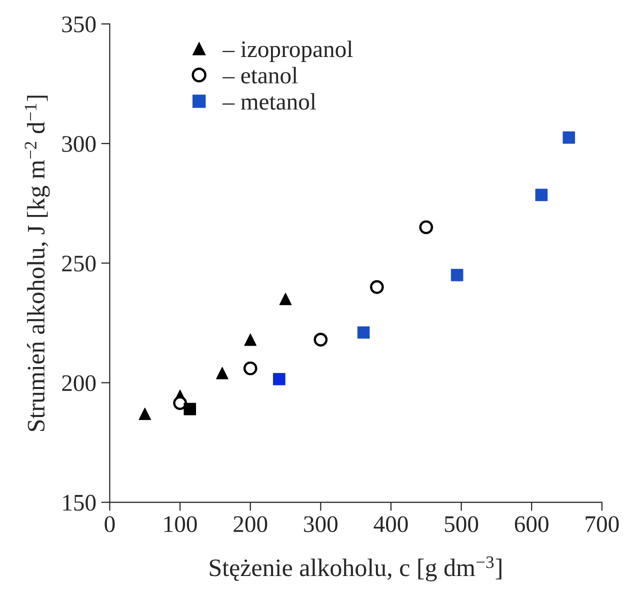 The height and width of the screenshot is (598, 627). Describe the element at coordinates (79, 144) in the screenshot. I see `y-tick-label: 300` at that location.